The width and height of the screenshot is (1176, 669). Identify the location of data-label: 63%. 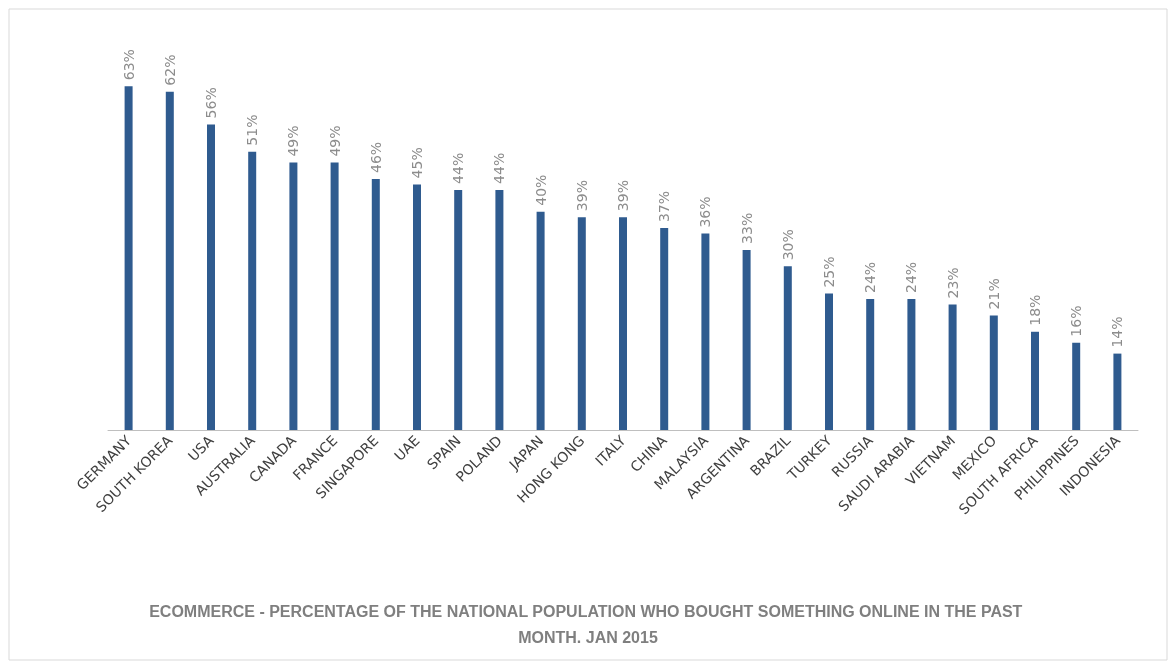
(128, 65).